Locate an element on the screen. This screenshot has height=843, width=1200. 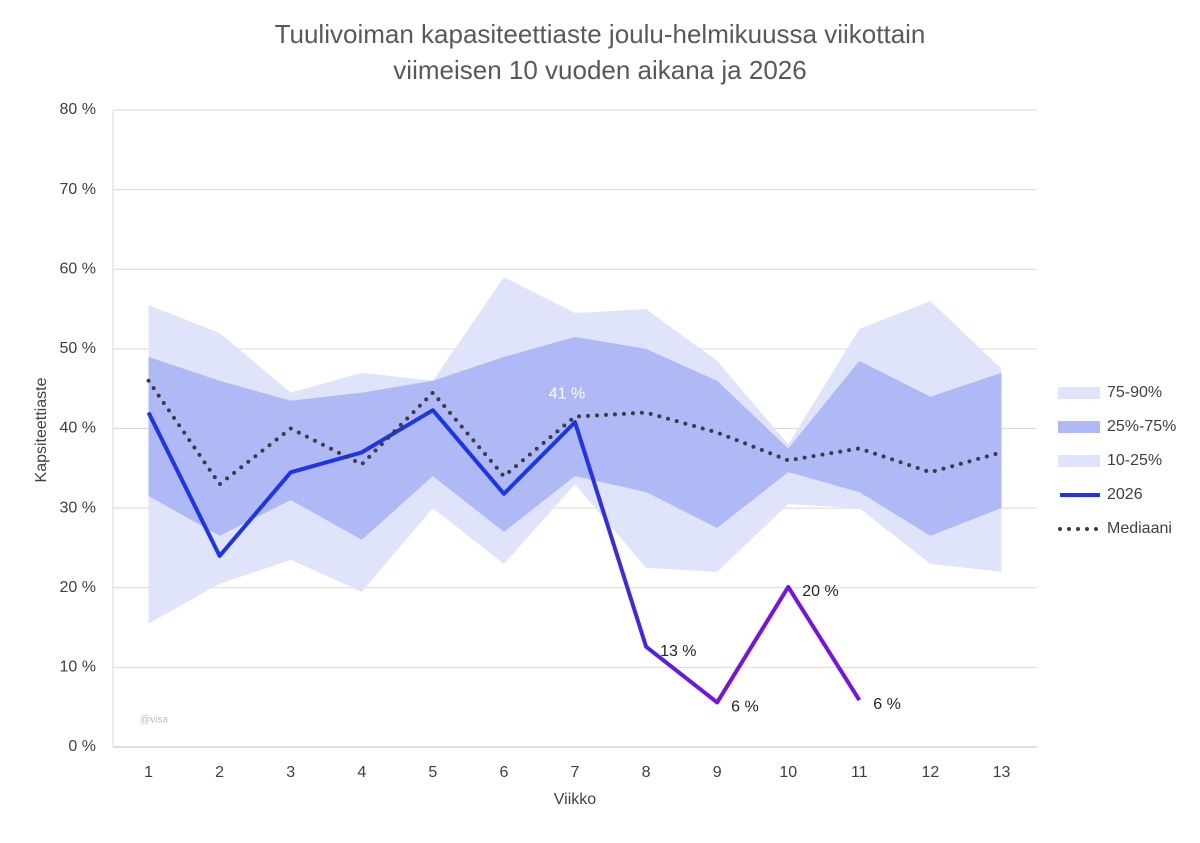
legend-label: 2026 is located at coordinates (1125, 494).